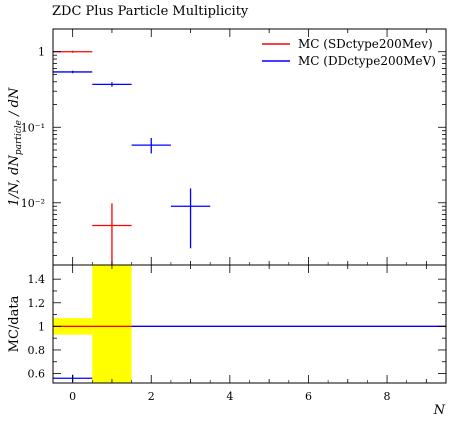  What do you see at coordinates (33, 203) in the screenshot?
I see `y-tick-label: 10⁻²` at bounding box center [33, 203].